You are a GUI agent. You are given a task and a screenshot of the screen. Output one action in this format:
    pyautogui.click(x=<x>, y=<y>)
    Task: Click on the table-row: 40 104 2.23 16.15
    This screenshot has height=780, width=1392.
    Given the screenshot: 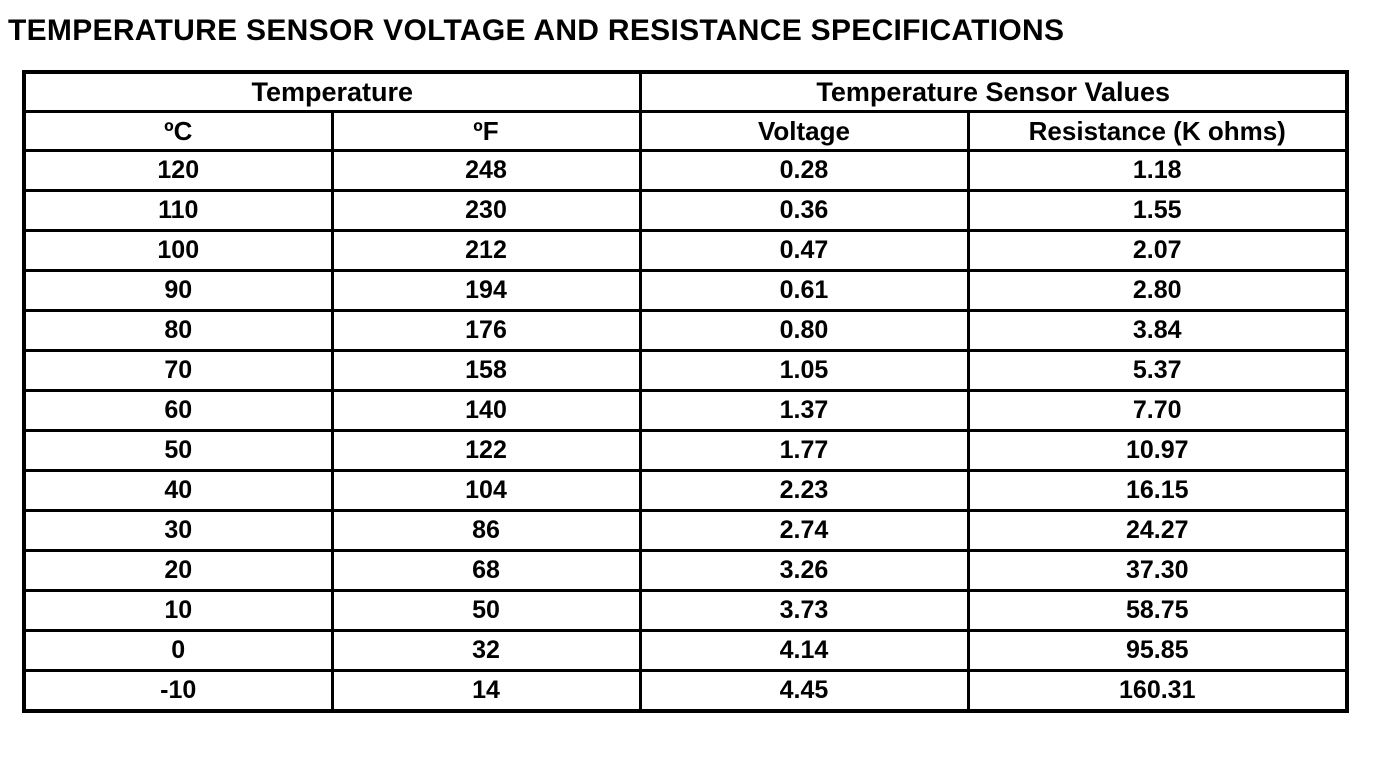 What is the action you would take?
    pyautogui.click(x=685, y=490)
    